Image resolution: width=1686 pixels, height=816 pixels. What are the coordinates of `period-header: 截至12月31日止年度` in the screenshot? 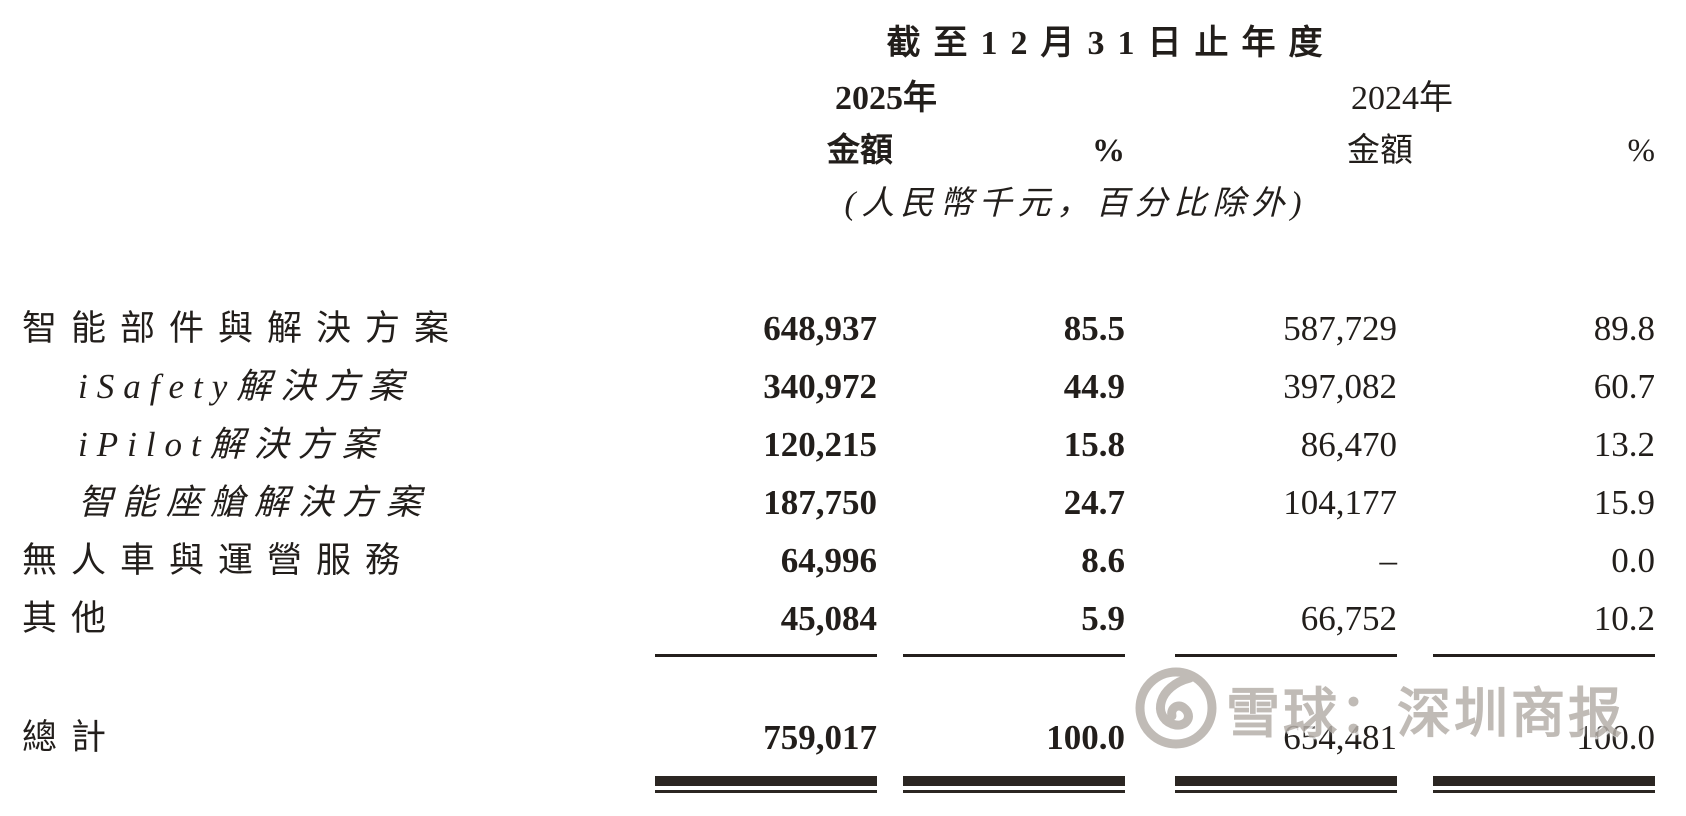 It's located at (1111, 43).